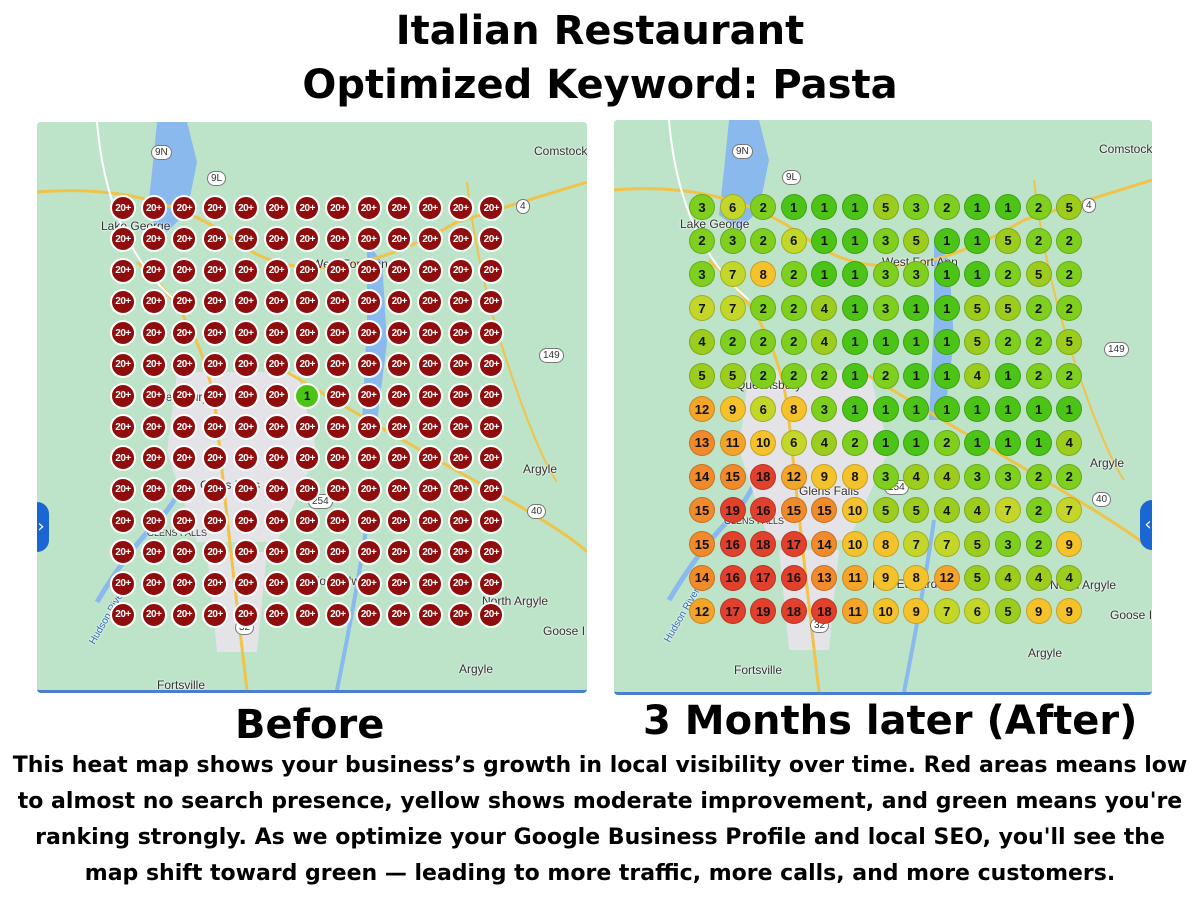 The width and height of the screenshot is (1200, 900). Describe the element at coordinates (763, 476) in the screenshot. I see `rank-pin: 18` at that location.